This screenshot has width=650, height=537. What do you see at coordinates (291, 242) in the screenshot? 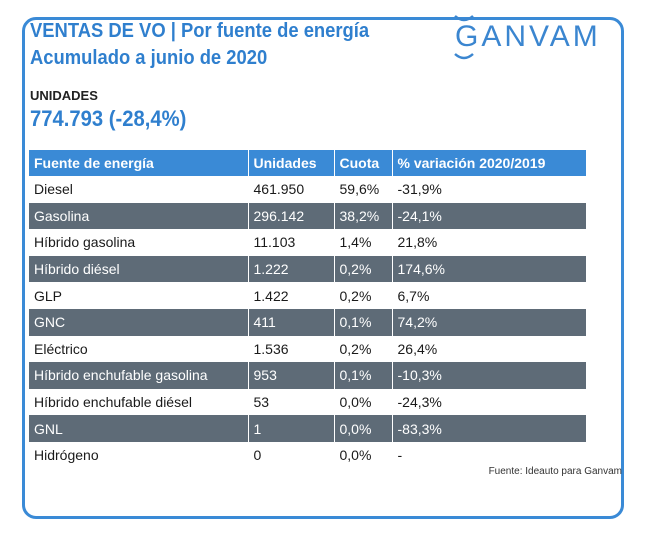
I see `cell-units: 11.103` at bounding box center [291, 242].